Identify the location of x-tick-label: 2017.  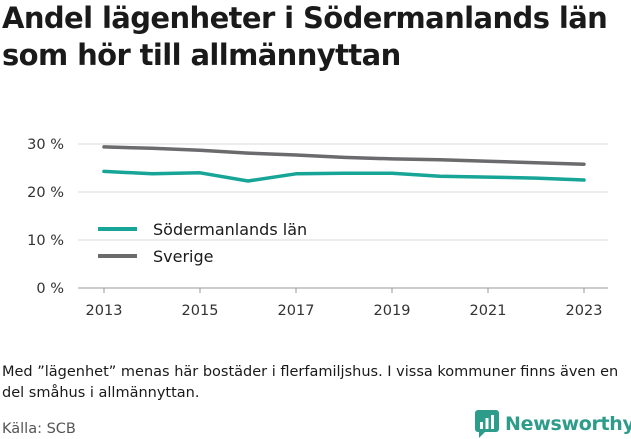
(296, 311).